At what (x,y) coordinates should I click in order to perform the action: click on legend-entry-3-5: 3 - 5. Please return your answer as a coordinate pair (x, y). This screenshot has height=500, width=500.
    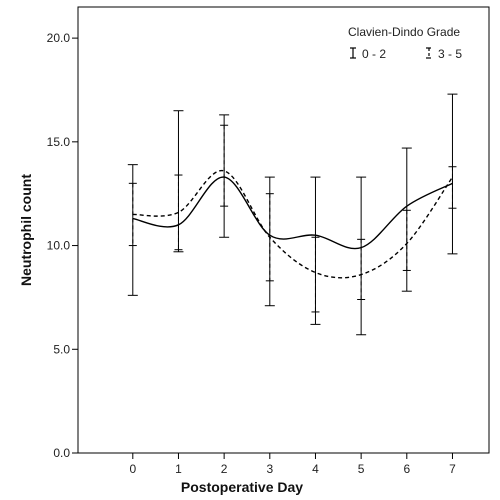
    Looking at the image, I should click on (444, 54).